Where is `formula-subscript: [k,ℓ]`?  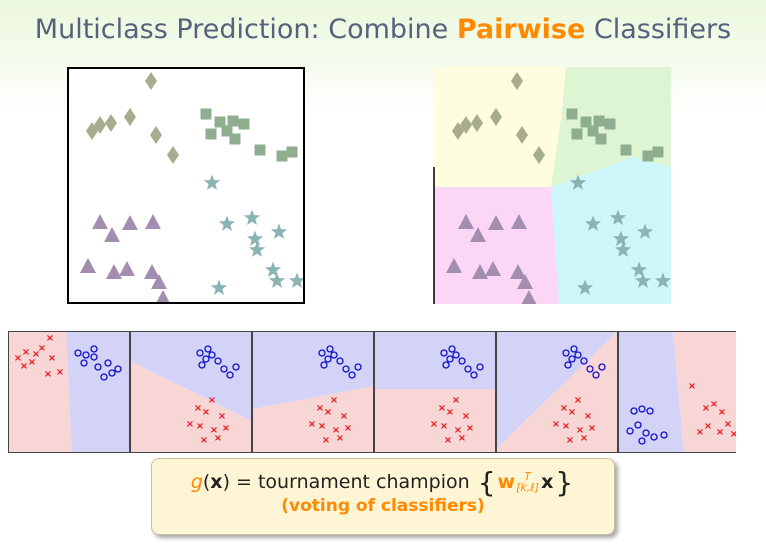
formula-subscript: [k,ℓ] is located at coordinates (528, 487).